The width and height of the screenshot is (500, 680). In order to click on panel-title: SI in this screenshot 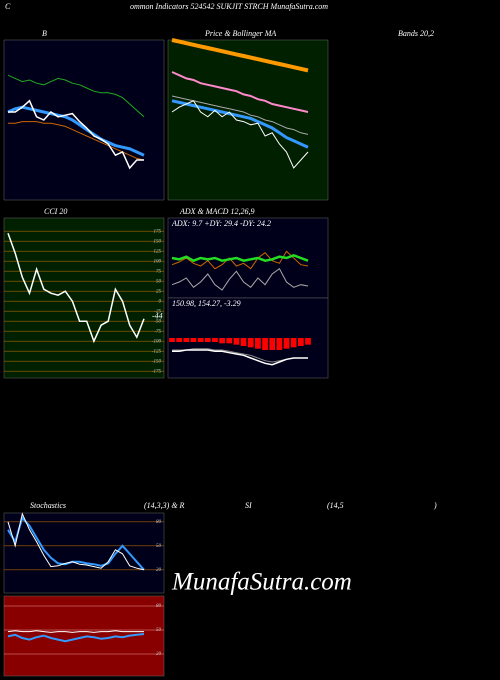, I will do `click(248, 505)`.